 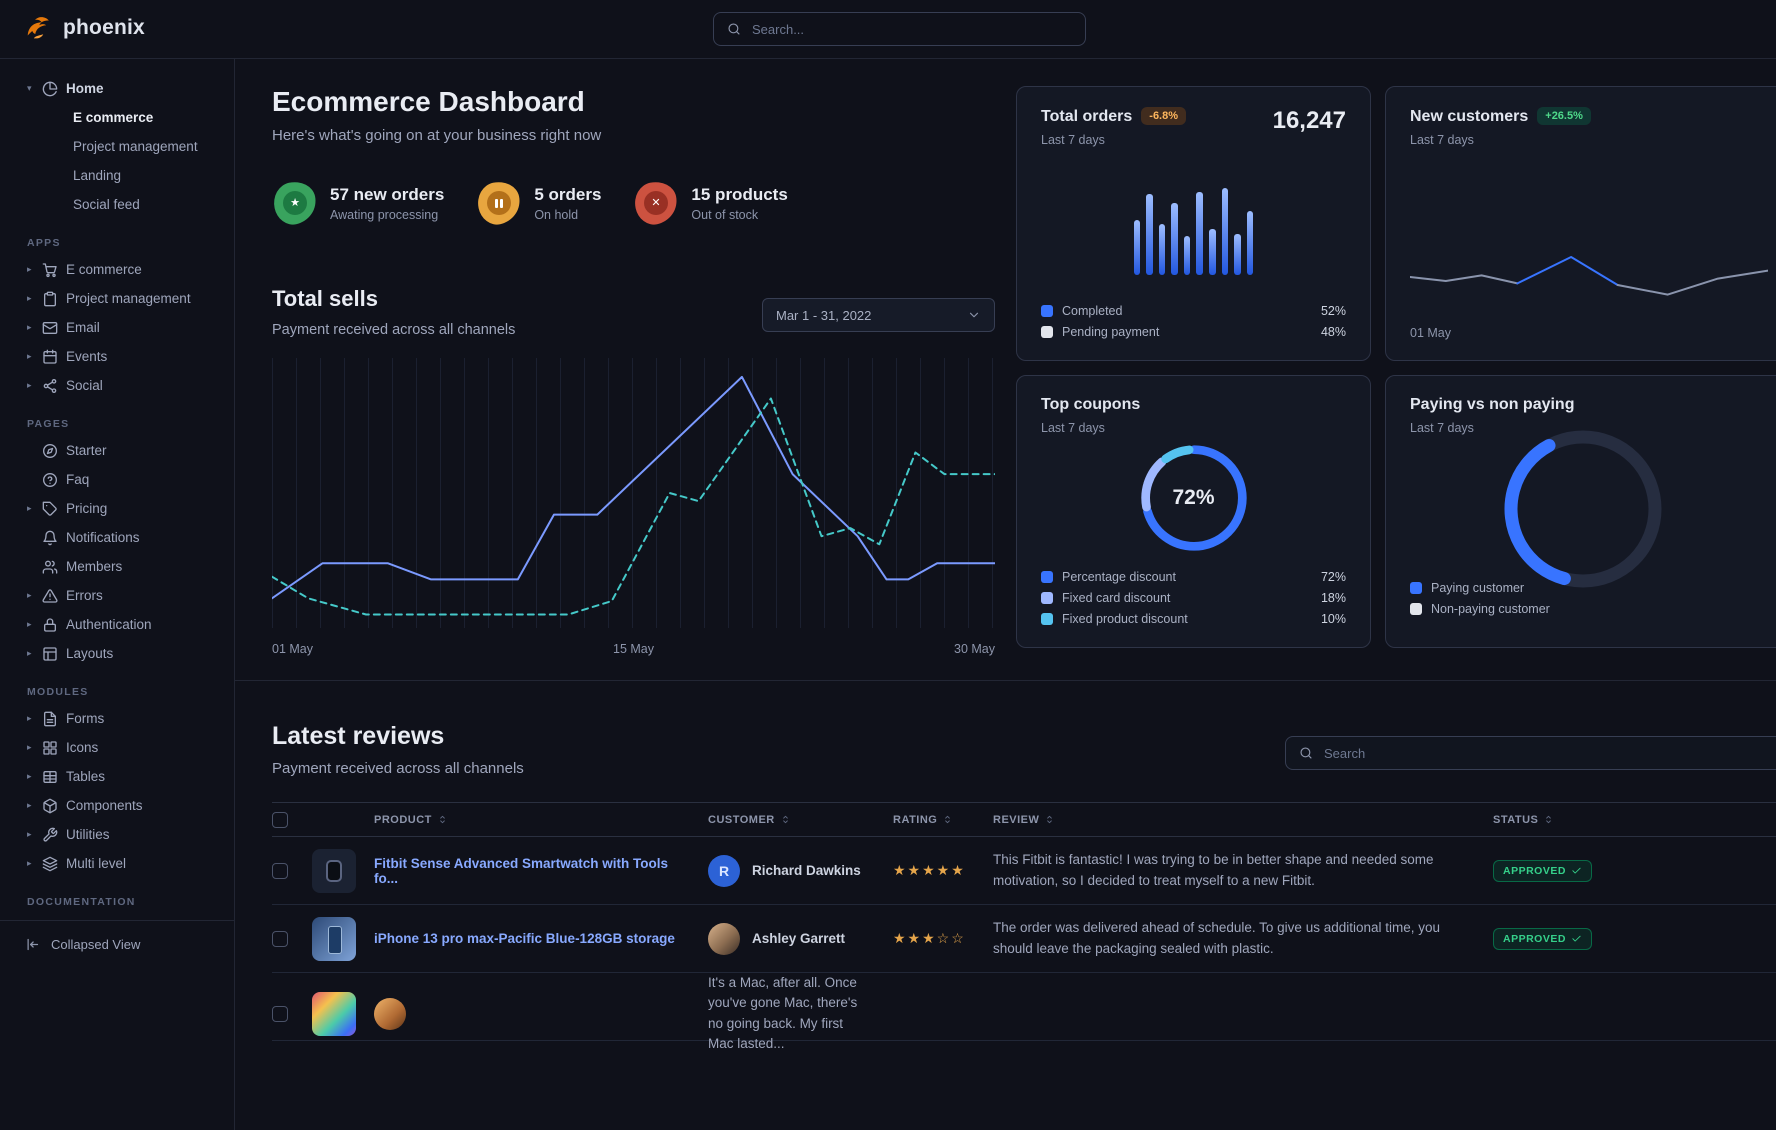 I want to click on sidebar-item-social-feed: Social feed, so click(x=117, y=204).